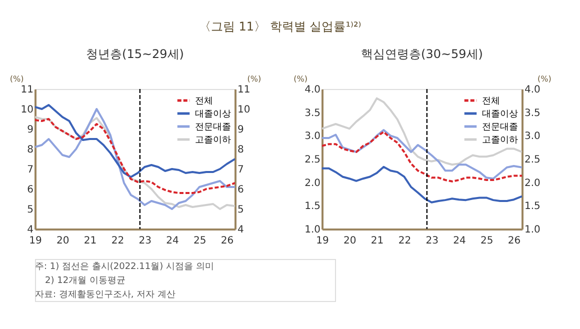 Image resolution: width=580 pixels, height=329 pixels. I want to click on y2-tick-label: 6, so click(241, 190).